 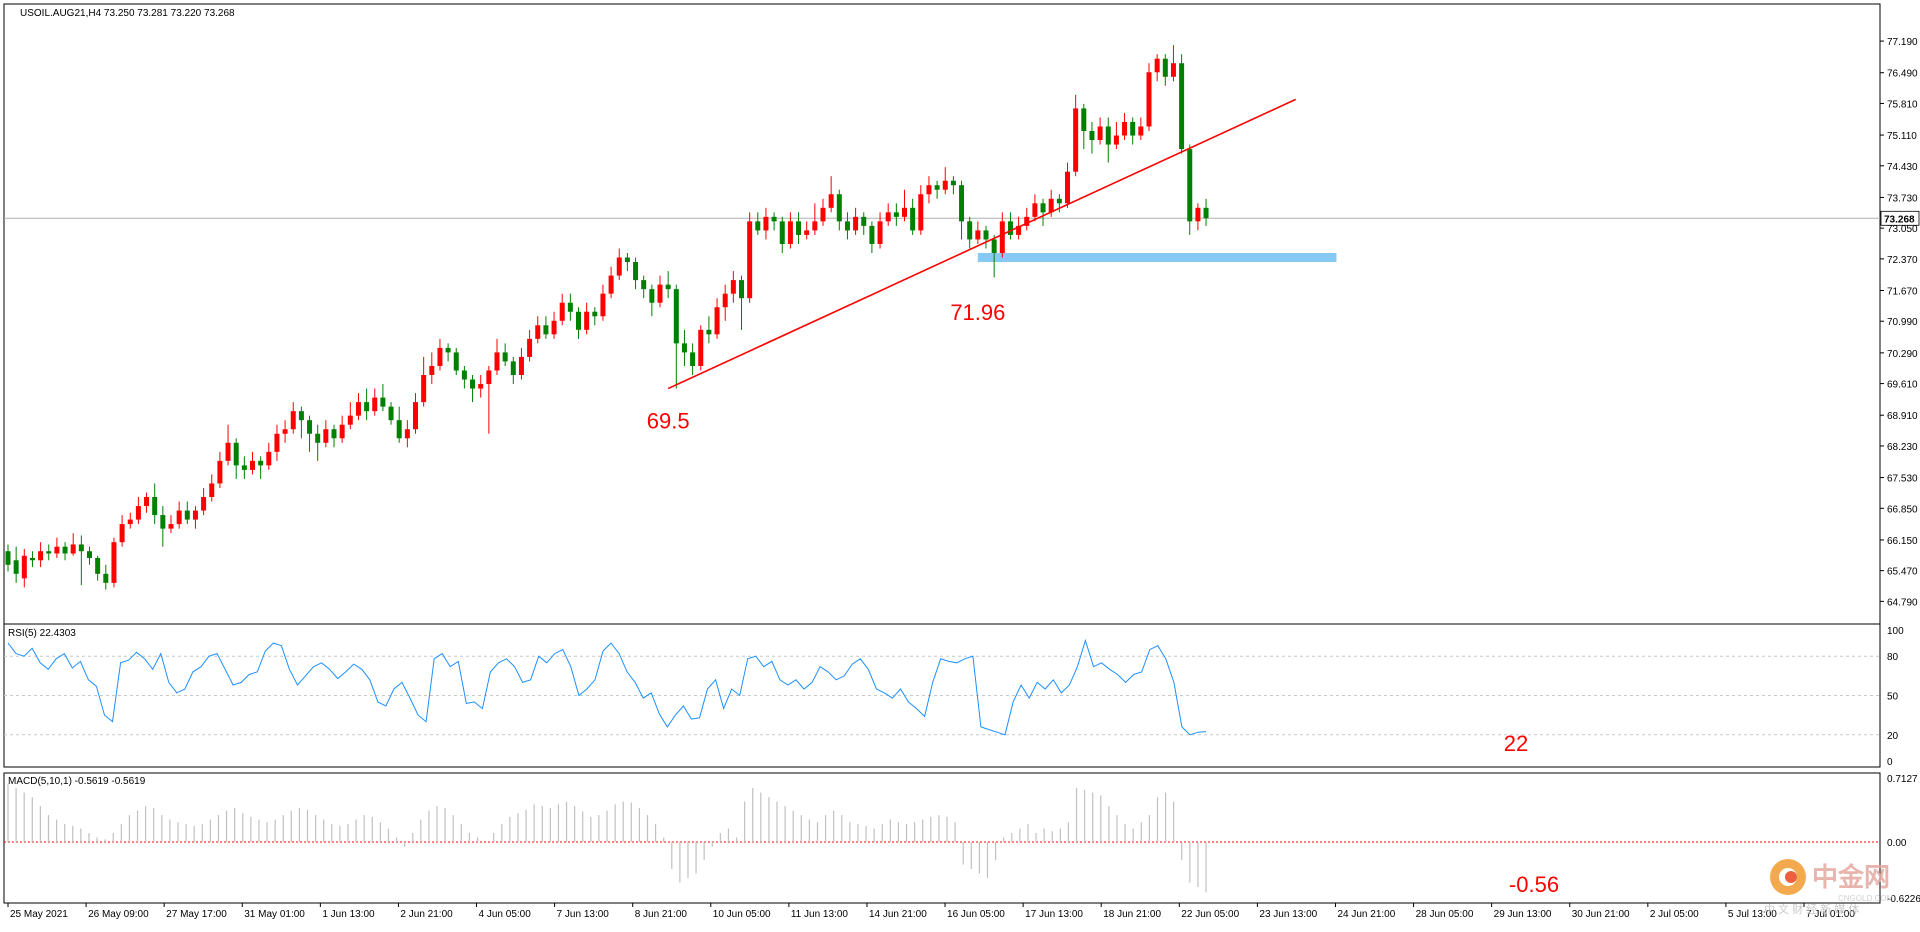 What do you see at coordinates (274, 914) in the screenshot?
I see `x-tick-label: 31 May 01:00` at bounding box center [274, 914].